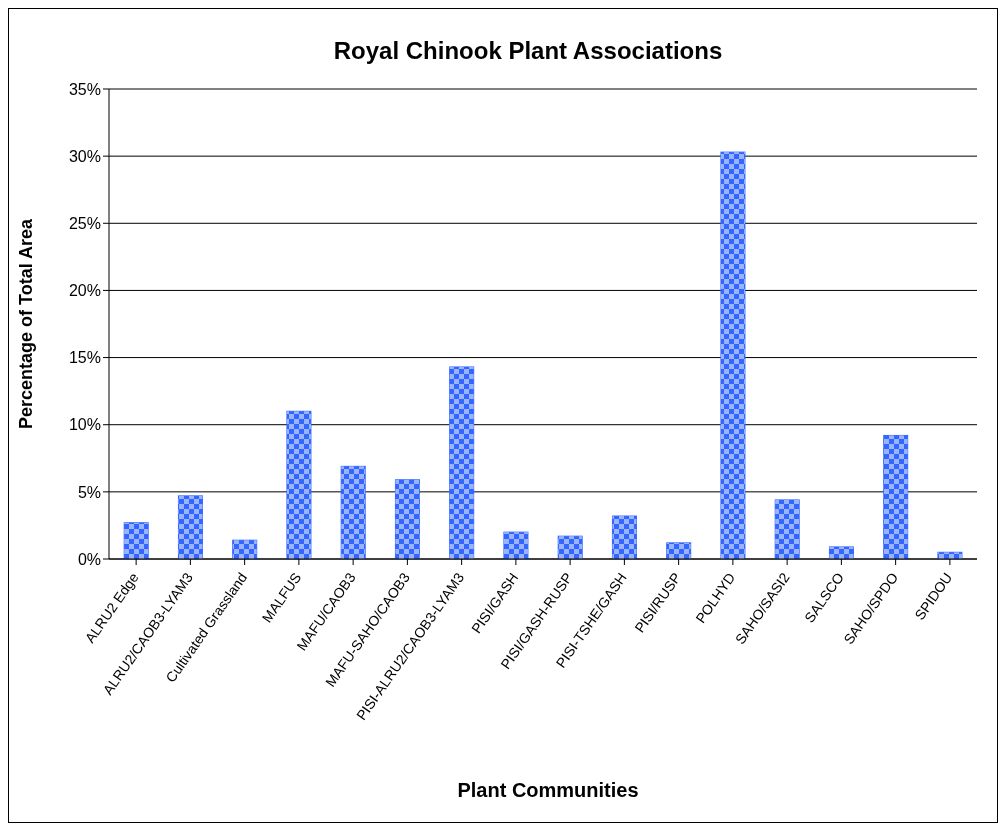  What do you see at coordinates (528, 51) in the screenshot?
I see `chart-title: Royal Chinook Plant Associations` at bounding box center [528, 51].